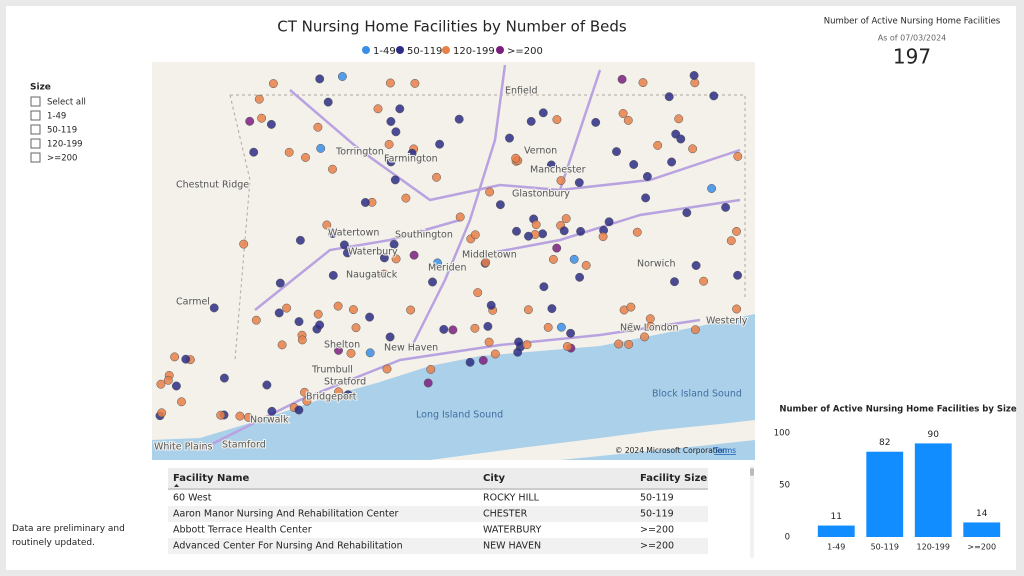 The height and width of the screenshot is (576, 1024). Describe the element at coordinates (724, 450) in the screenshot. I see `terms-link: Terms` at that location.